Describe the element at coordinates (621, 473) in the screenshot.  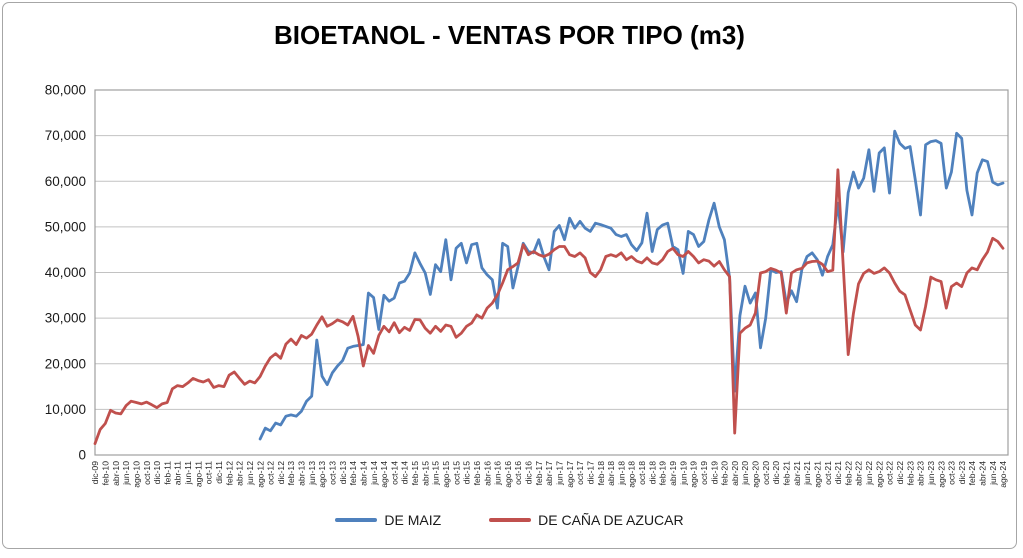
I see `x-tick-label: jun-18` at that location.